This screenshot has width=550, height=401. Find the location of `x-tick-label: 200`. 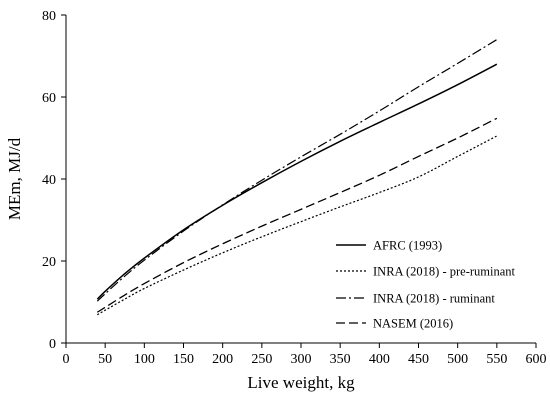

x-tick-label: 200 is located at coordinates (222, 359).